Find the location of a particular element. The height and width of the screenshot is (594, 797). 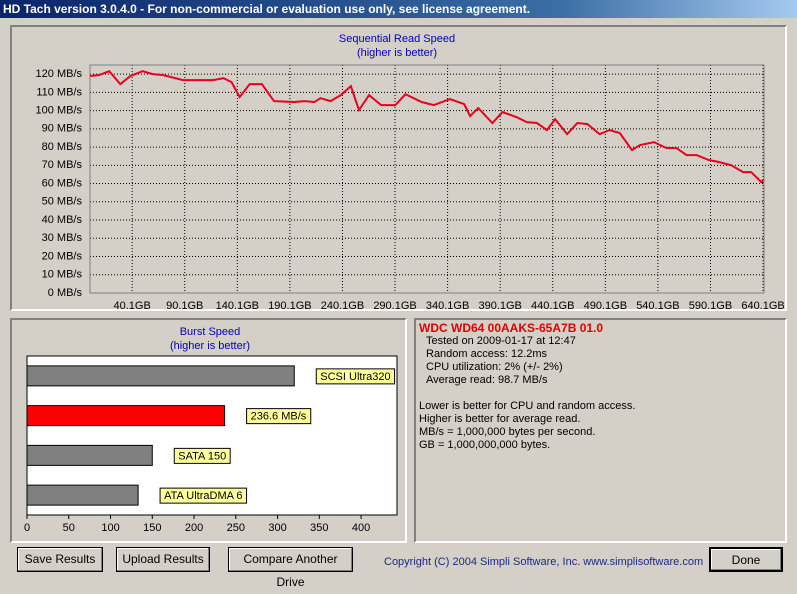

x-tick-label: 590.1GB is located at coordinates (710, 304).